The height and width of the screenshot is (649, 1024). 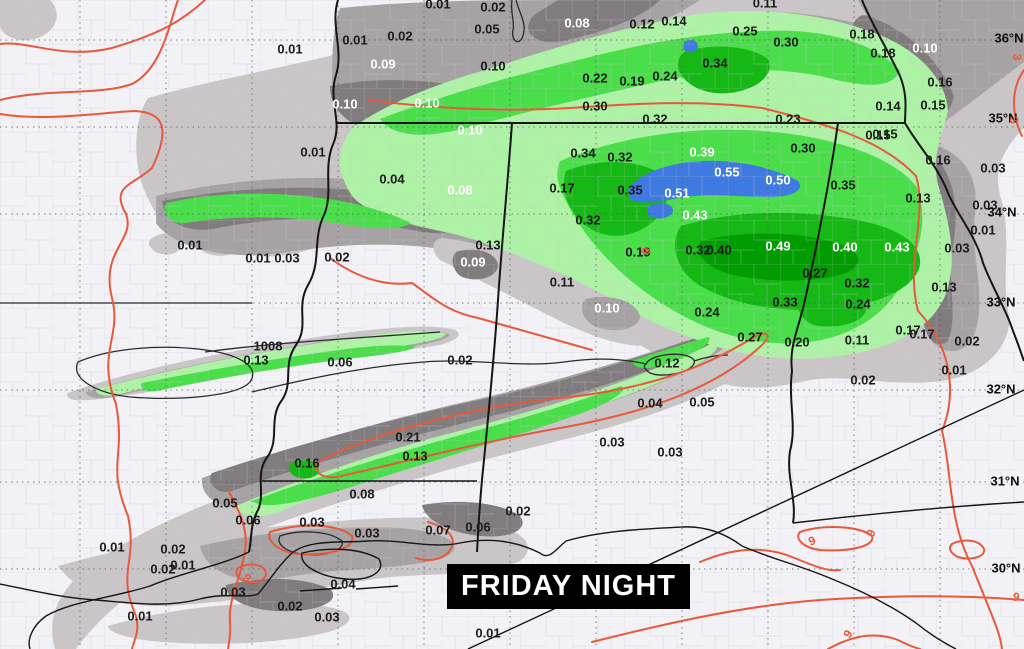 I want to click on precip-value-label: 0.25, so click(x=745, y=31).